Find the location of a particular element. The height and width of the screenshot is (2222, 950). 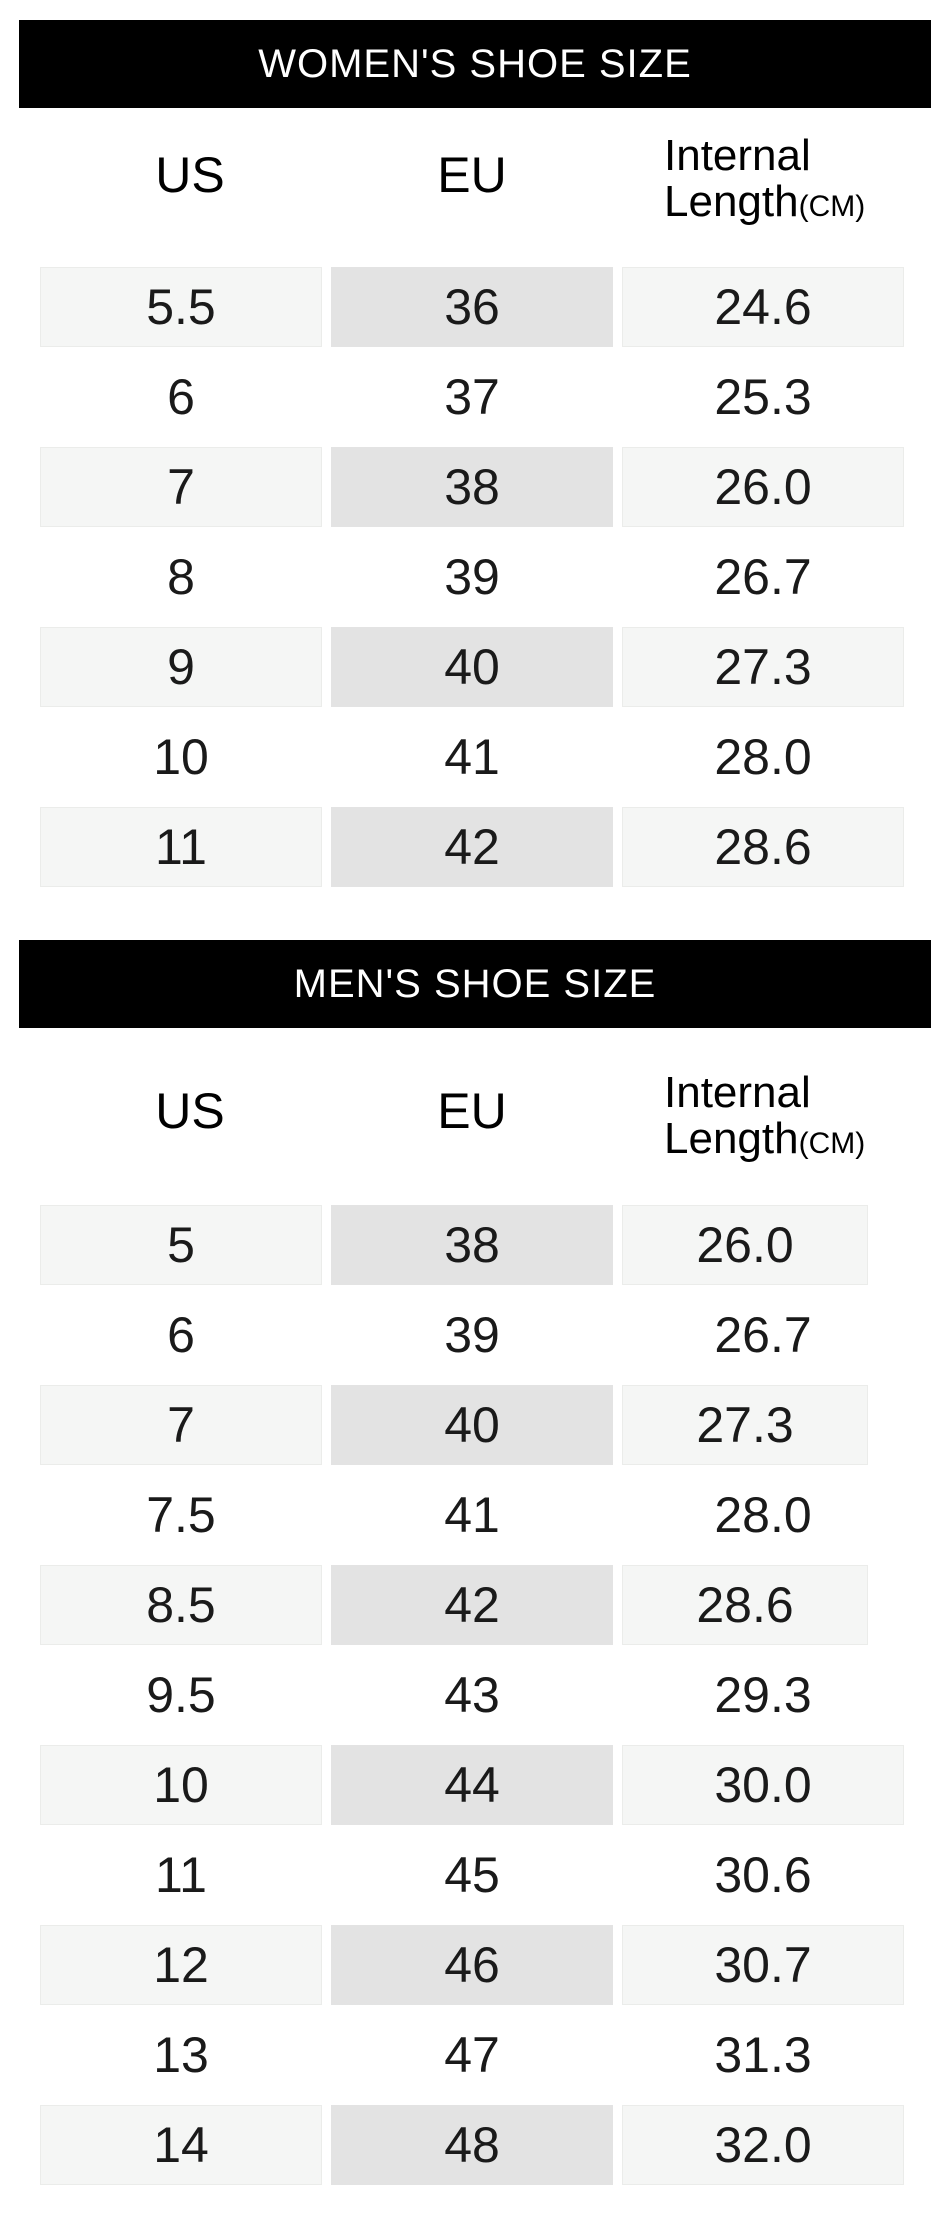

men-size-row: 5 38 26.0 is located at coordinates (475, 1245).